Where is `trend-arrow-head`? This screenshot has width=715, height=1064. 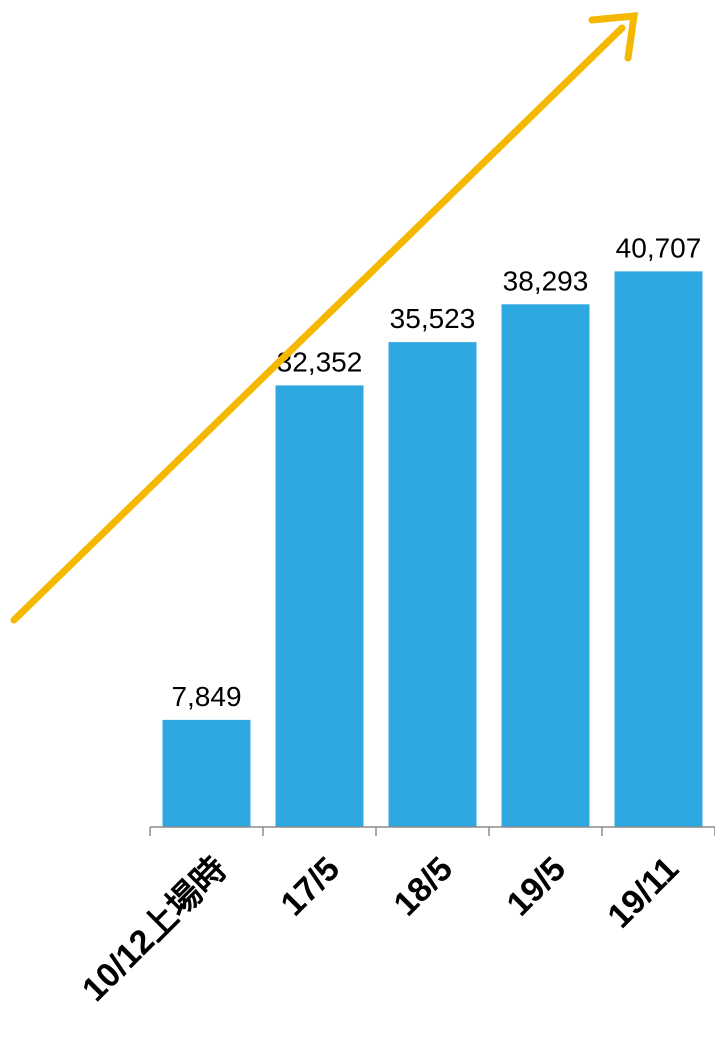 trend-arrow-head is located at coordinates (613, 37).